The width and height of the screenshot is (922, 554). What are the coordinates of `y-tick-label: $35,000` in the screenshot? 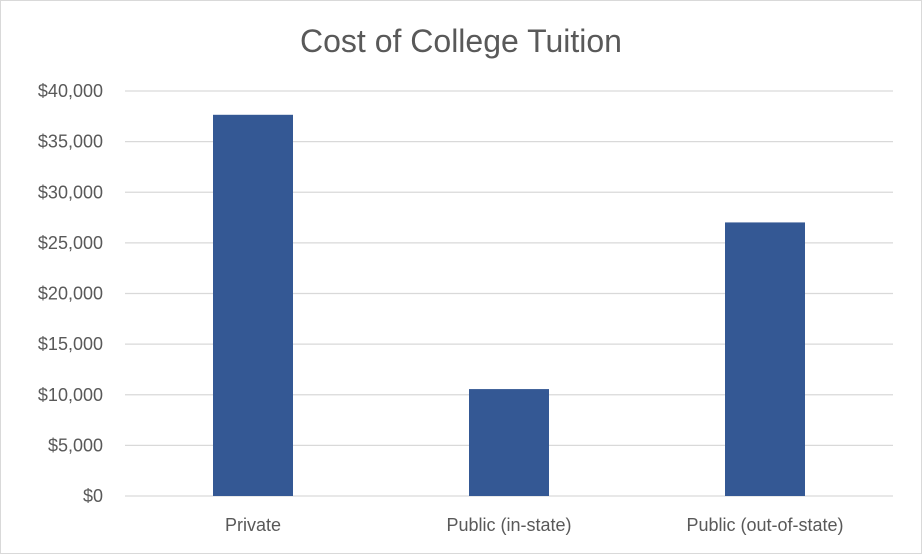 It's located at (70, 142).